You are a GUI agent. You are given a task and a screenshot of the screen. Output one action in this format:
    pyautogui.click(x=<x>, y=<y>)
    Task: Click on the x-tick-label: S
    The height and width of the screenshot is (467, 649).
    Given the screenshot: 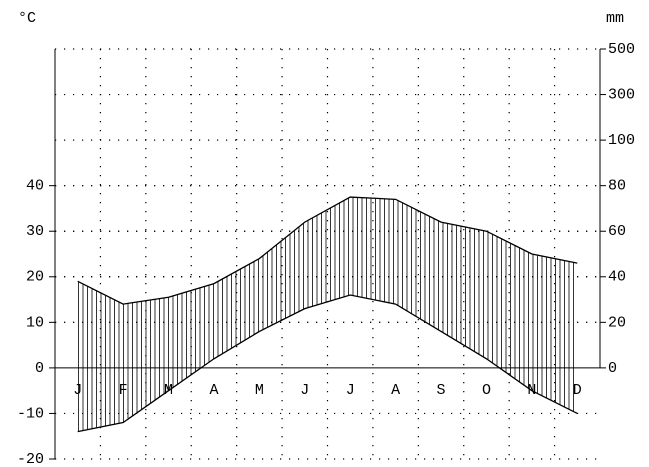 What is the action you would take?
    pyautogui.click(x=441, y=390)
    